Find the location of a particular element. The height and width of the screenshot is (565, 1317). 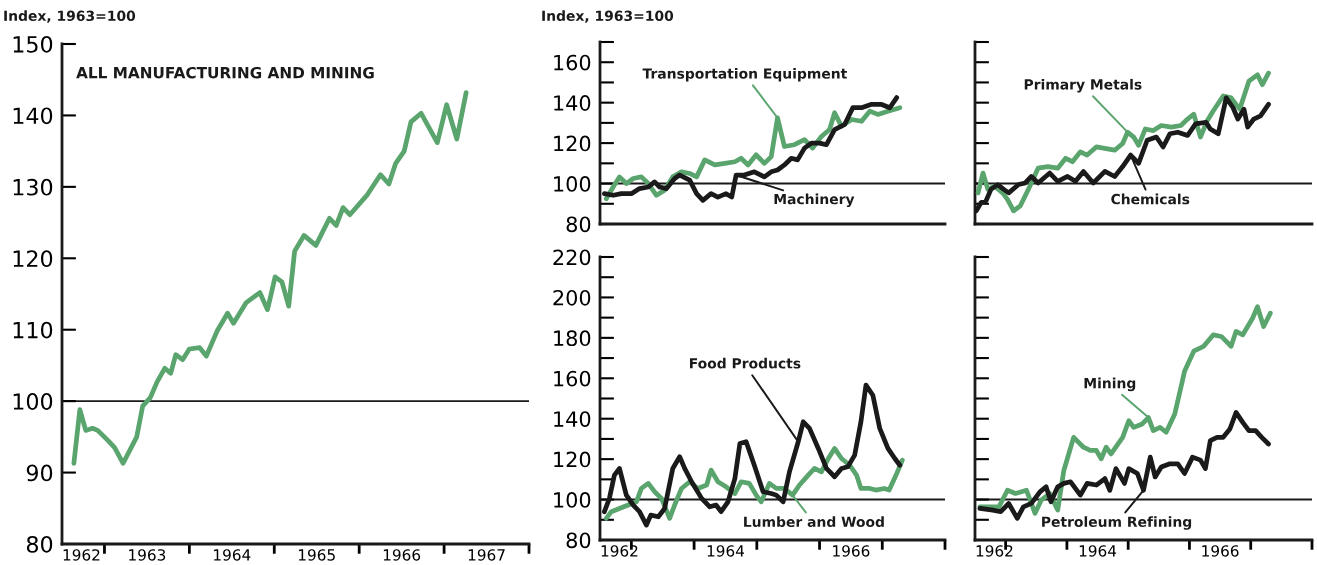

legend-label: Chemicals is located at coordinates (1150, 199).